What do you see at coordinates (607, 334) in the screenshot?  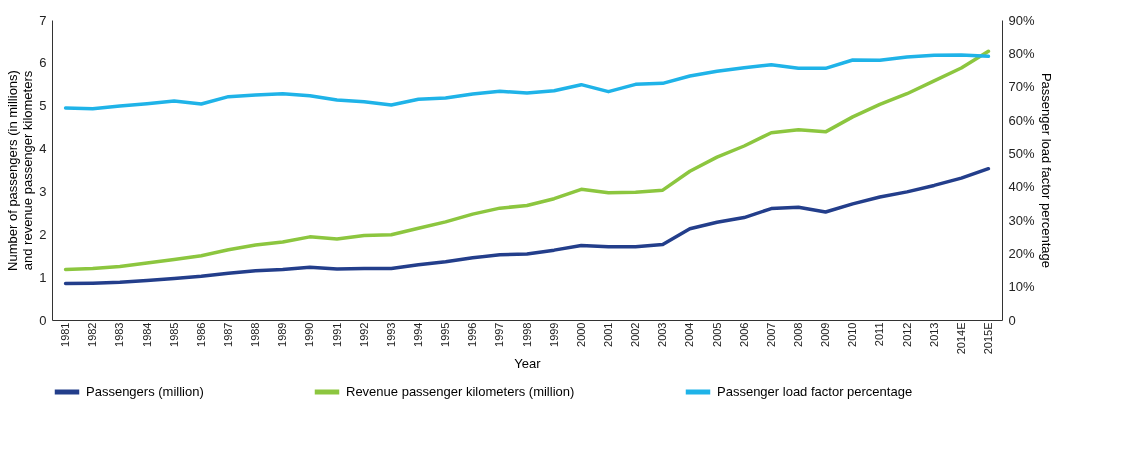 I see `x-tick-label: 2001` at bounding box center [607, 334].